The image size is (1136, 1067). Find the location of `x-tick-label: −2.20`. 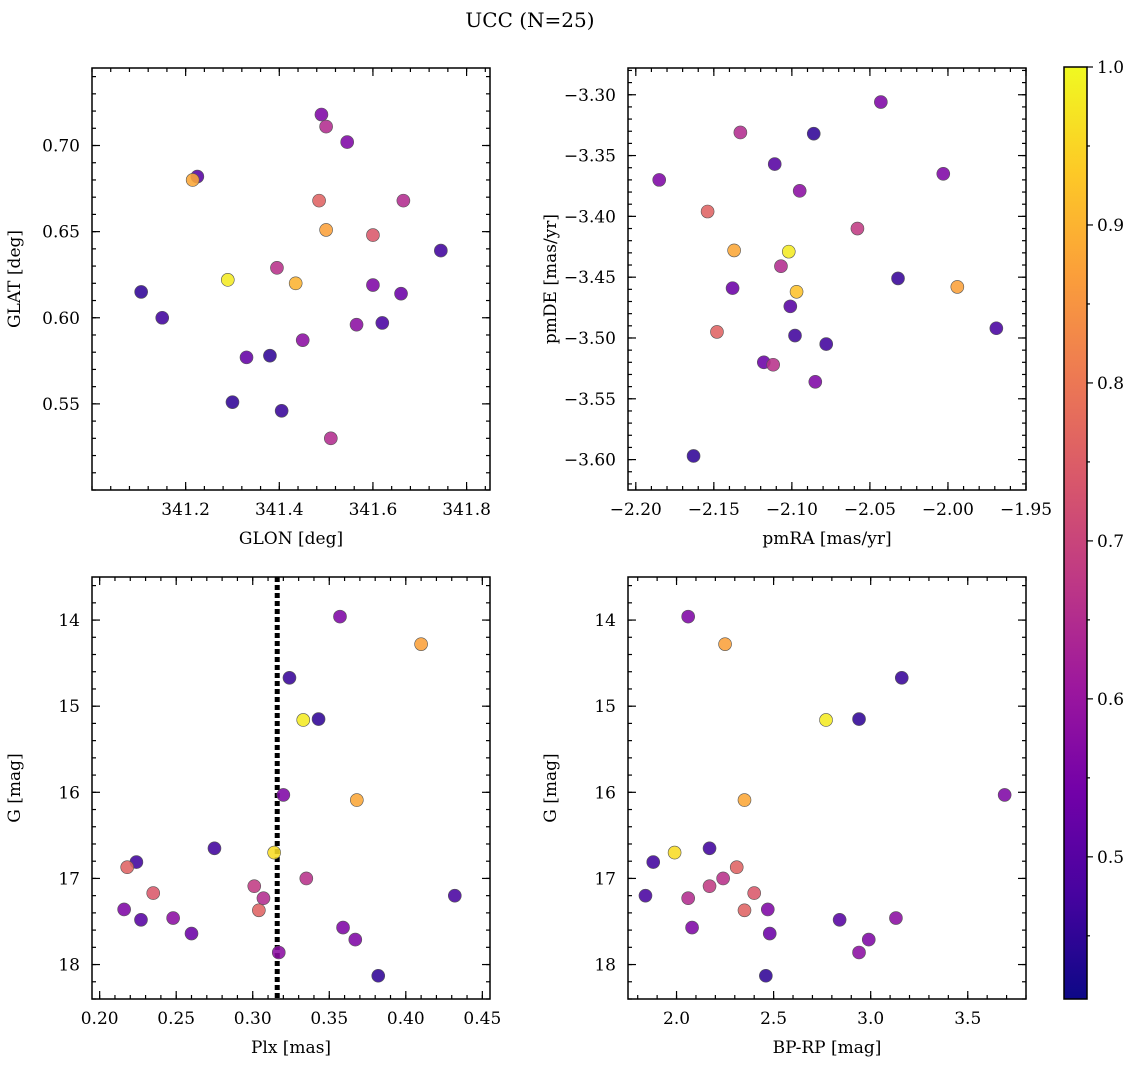

x-tick-label: −2.20 is located at coordinates (636, 510).